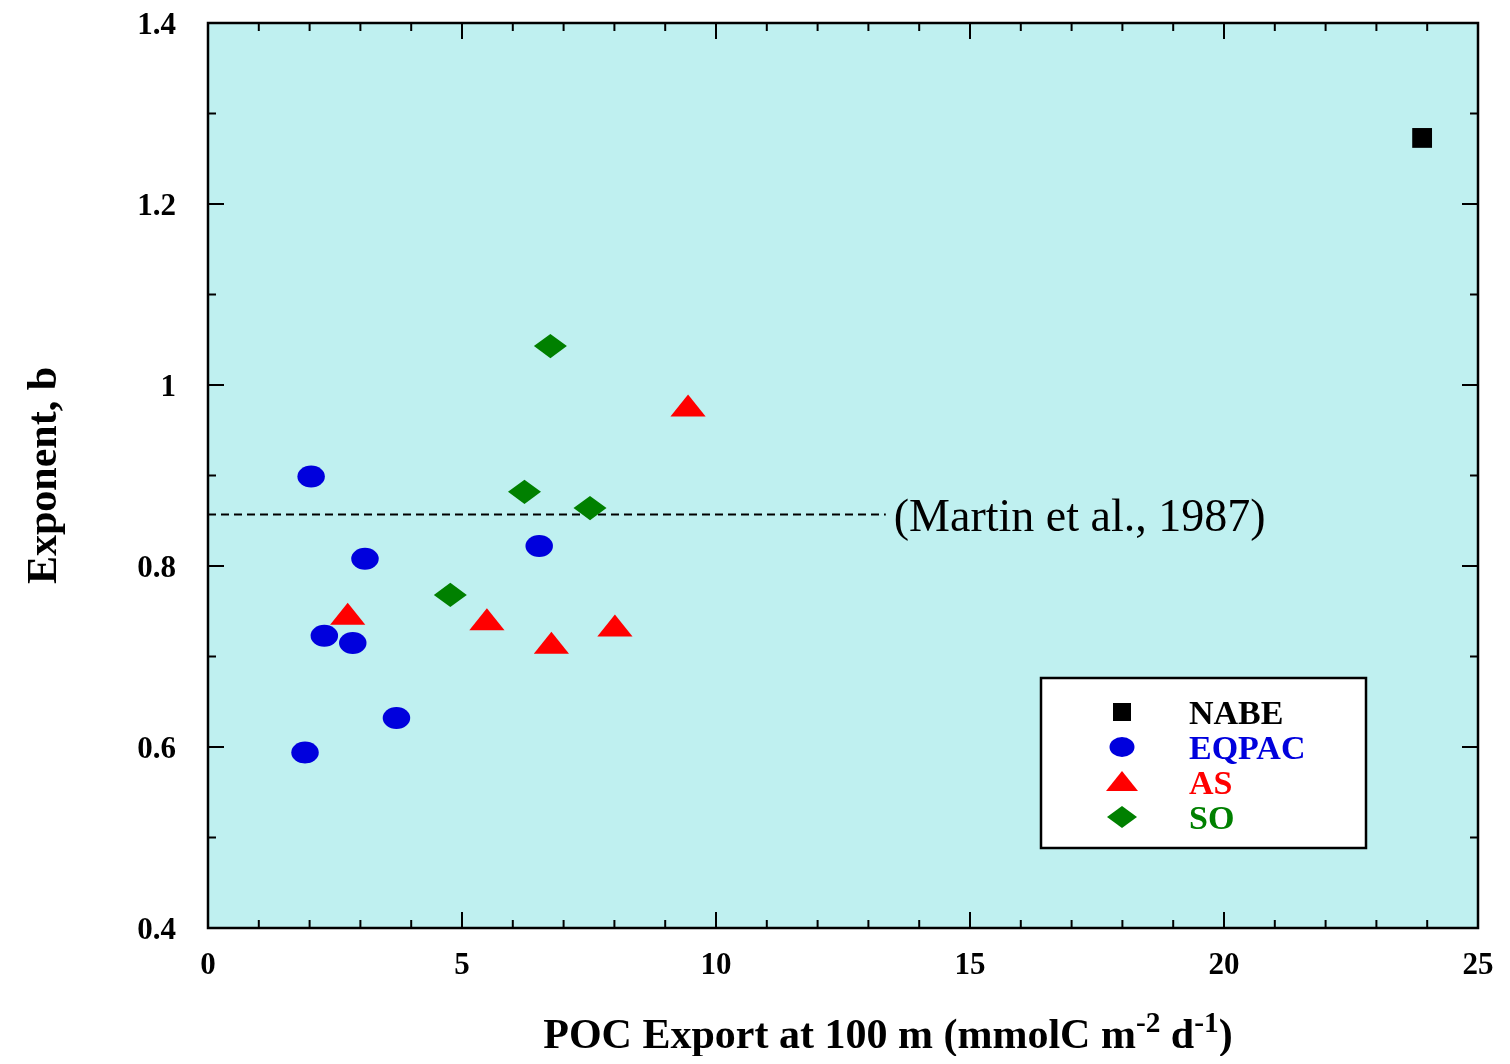  What do you see at coordinates (1079, 515) in the screenshot?
I see `ref-line-label: (Martin et al., 1987)` at bounding box center [1079, 515].